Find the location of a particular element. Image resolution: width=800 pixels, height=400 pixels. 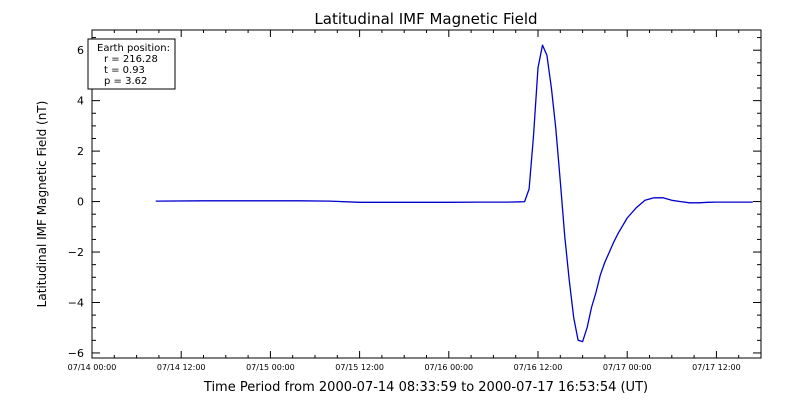

info-box-frame is located at coordinates (131, 64).